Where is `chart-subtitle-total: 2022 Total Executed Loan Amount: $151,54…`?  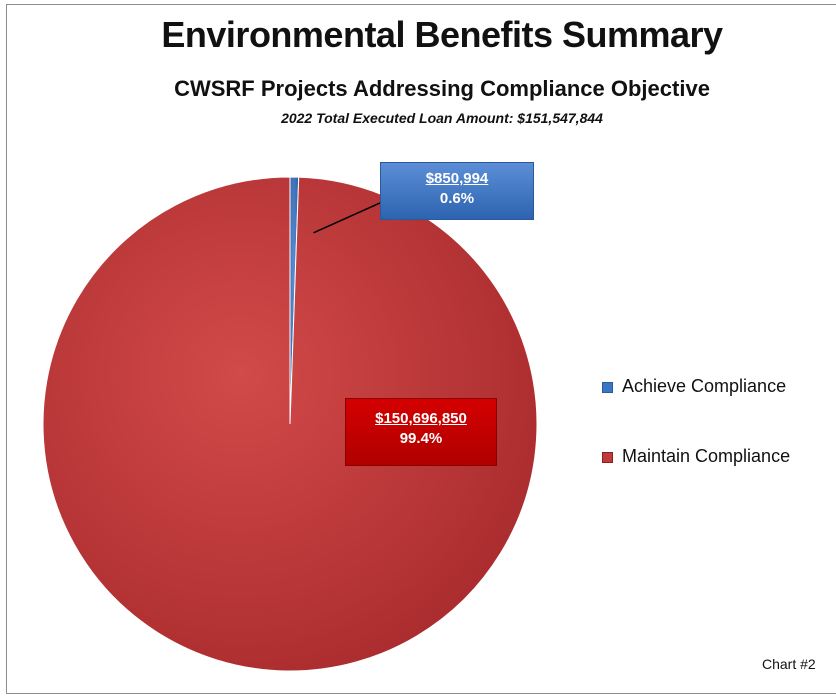 chart-subtitle-total: 2022 Total Executed Loan Amount: $151,54… is located at coordinates (442, 118).